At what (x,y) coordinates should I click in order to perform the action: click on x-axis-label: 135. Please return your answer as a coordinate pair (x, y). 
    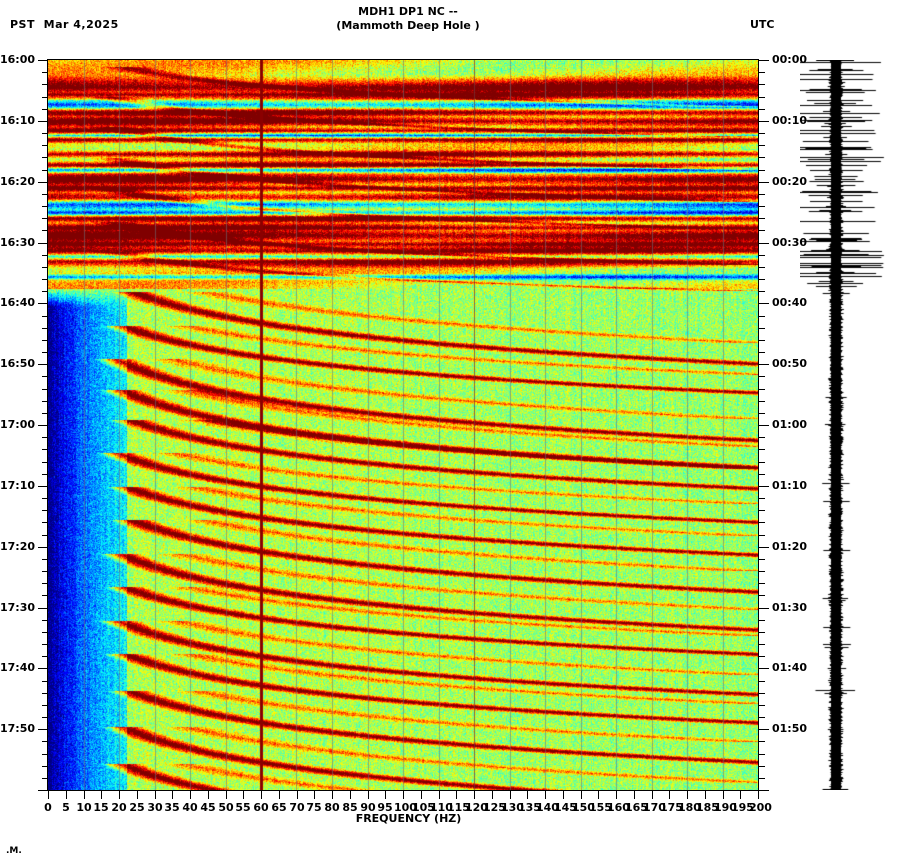
    Looking at the image, I should click on (529, 807).